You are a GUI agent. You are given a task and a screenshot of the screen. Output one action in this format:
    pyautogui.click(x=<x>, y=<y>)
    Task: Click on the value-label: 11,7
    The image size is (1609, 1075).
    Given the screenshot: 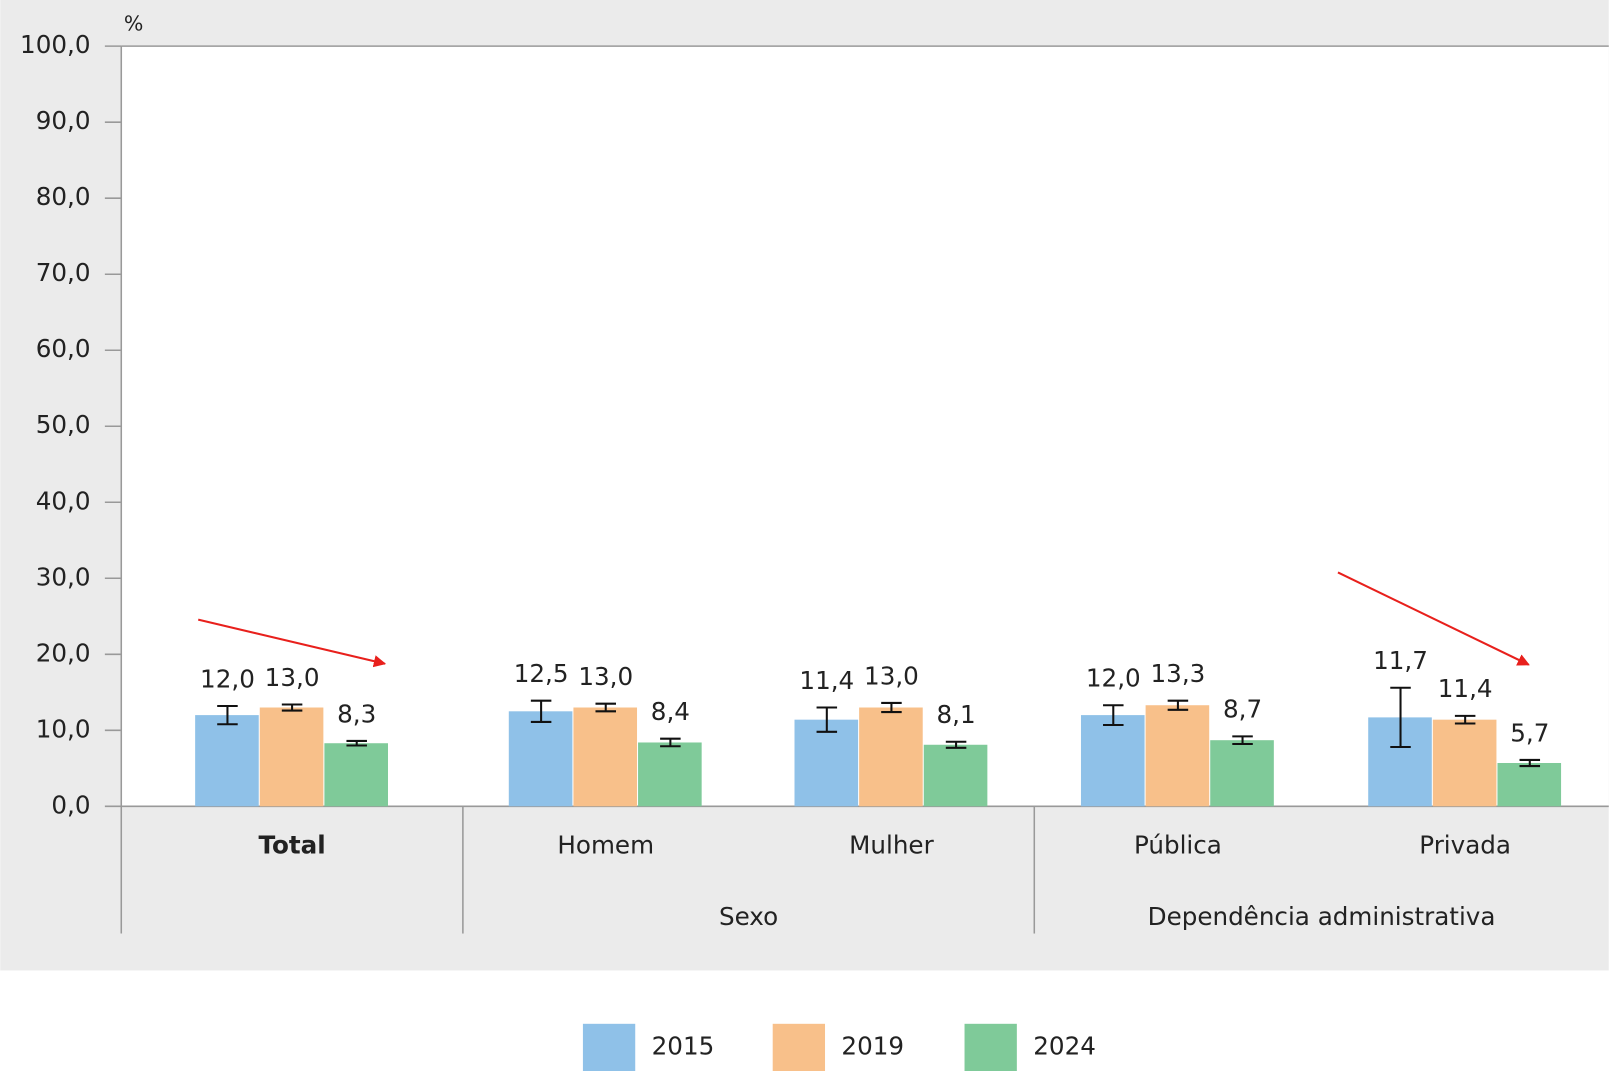 What is the action you would take?
    pyautogui.click(x=1400, y=660)
    